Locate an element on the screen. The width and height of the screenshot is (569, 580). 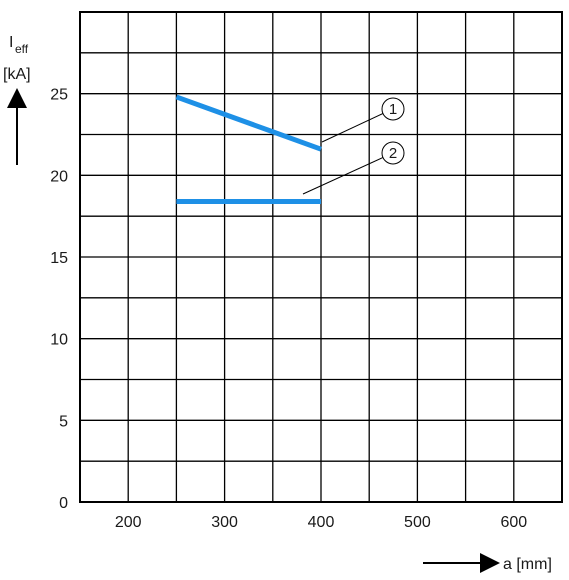
callout-1-number: 1 is located at coordinates (393, 109).